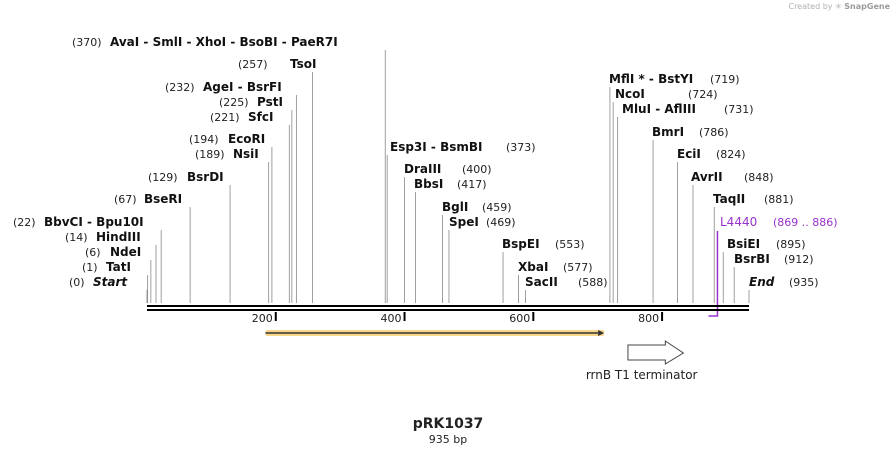 This screenshot has width=896, height=456. What do you see at coordinates (725, 79) in the screenshot?
I see `site-position-label: (719)` at bounding box center [725, 79].